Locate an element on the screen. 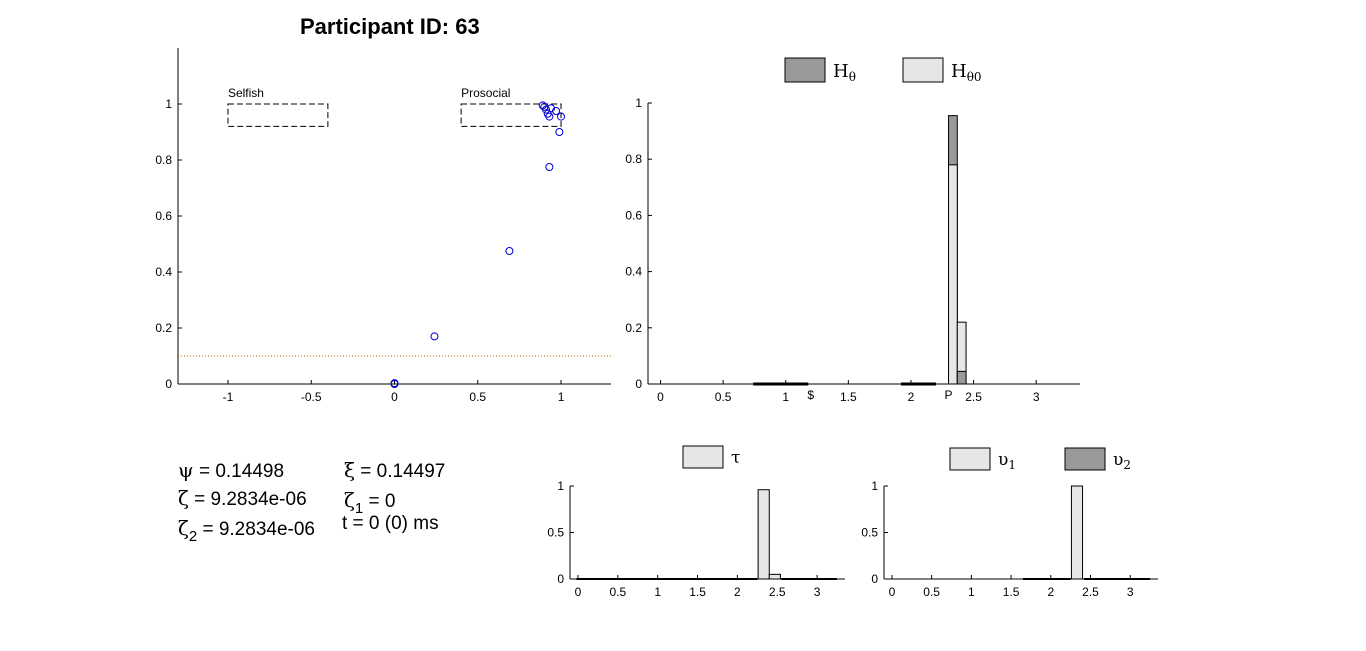  psi-symbol: ψ is located at coordinates (186, 470).